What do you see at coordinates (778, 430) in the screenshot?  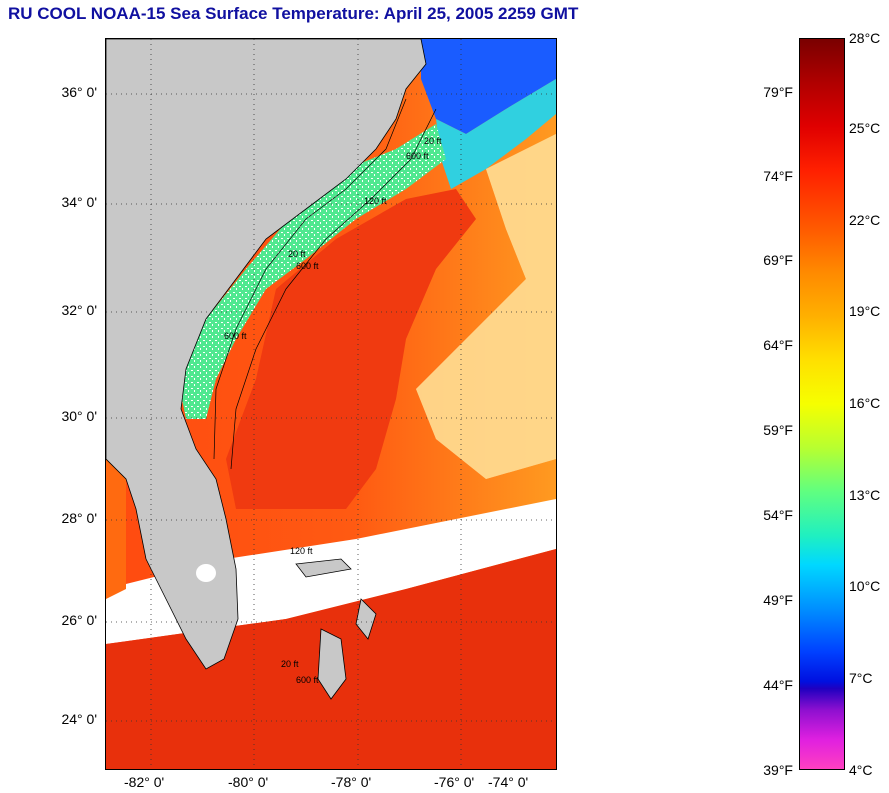 I see `colorbar-fahrenheit-label: 59°F` at bounding box center [778, 430].